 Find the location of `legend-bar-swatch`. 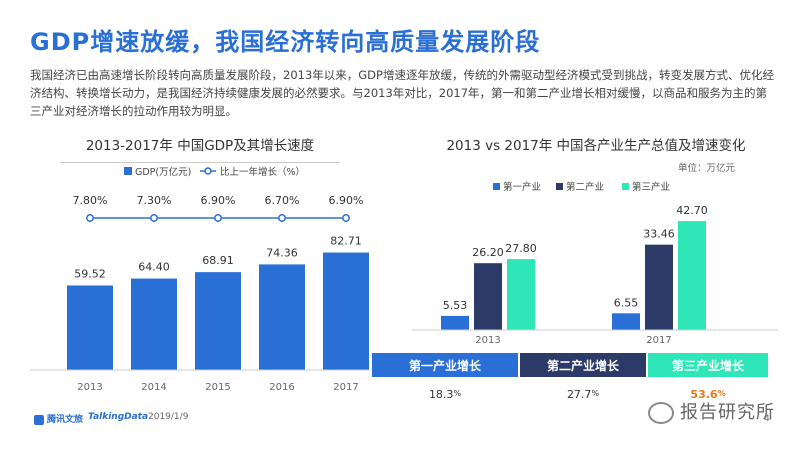

legend-bar-swatch is located at coordinates (128, 171).